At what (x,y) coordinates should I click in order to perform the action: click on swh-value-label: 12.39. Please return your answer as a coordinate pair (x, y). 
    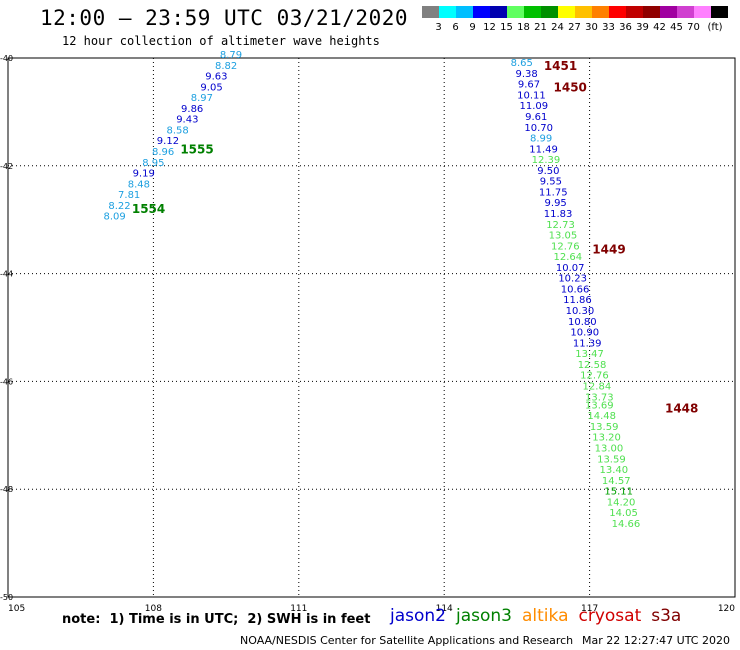
    Looking at the image, I should click on (546, 160).